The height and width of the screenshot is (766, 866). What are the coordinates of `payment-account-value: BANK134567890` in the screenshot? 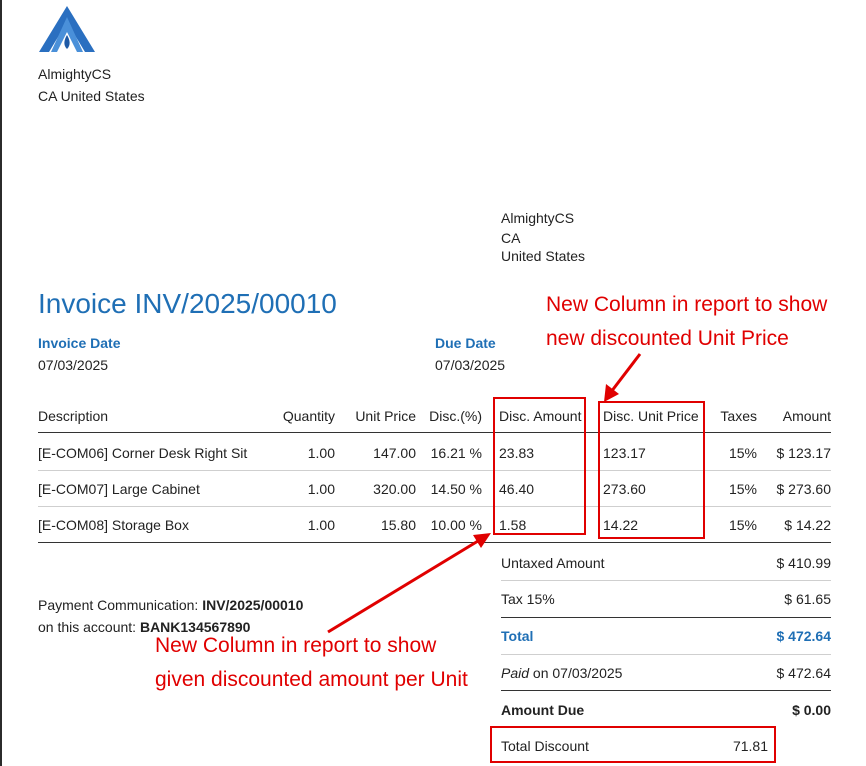 It's located at (195, 627).